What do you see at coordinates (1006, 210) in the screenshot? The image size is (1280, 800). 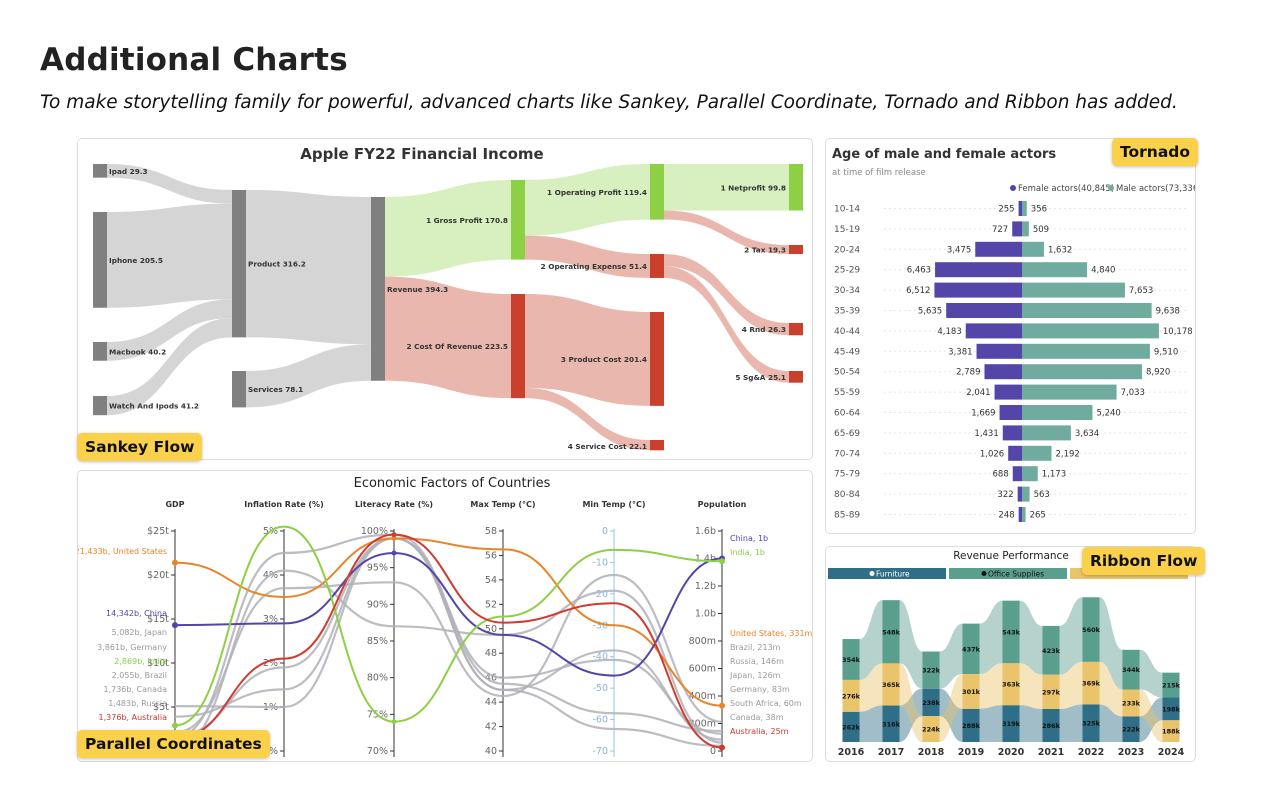 I see `tornado-female-value: 255` at bounding box center [1006, 210].